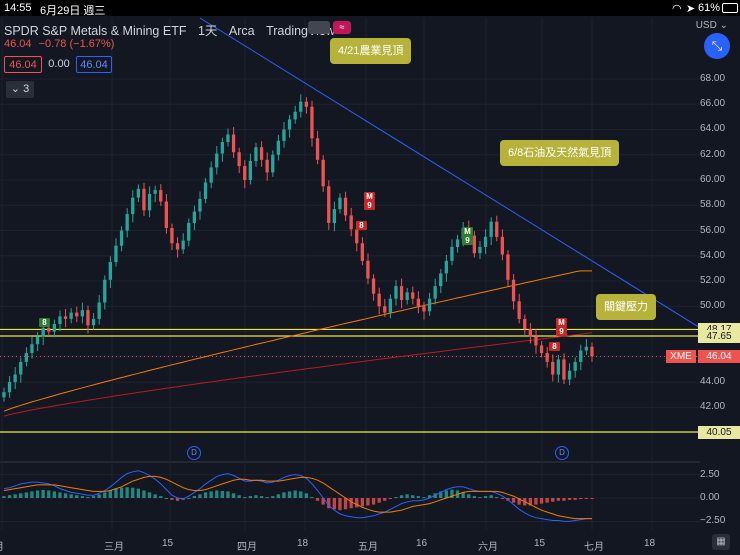  What do you see at coordinates (721, 542) in the screenshot?
I see `calendar-icon: ▦` at bounding box center [721, 542].